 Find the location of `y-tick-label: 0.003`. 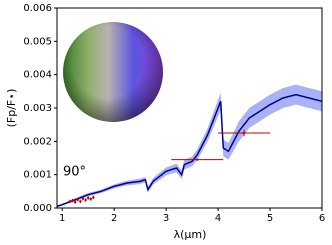

y-tick-label: 0.003 is located at coordinates (37, 108).